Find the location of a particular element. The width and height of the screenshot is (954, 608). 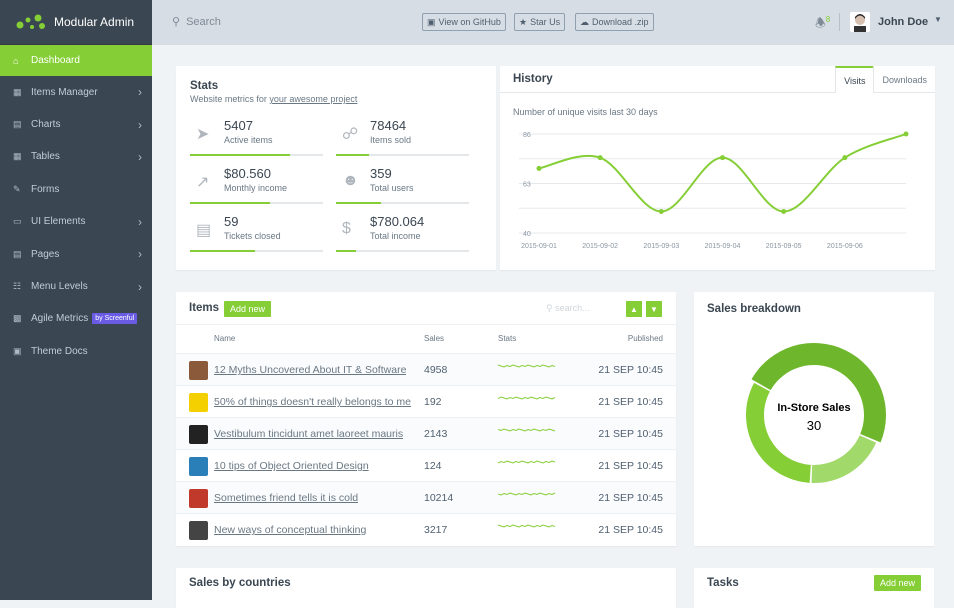

tasks-title: Tasks is located at coordinates (723, 583).